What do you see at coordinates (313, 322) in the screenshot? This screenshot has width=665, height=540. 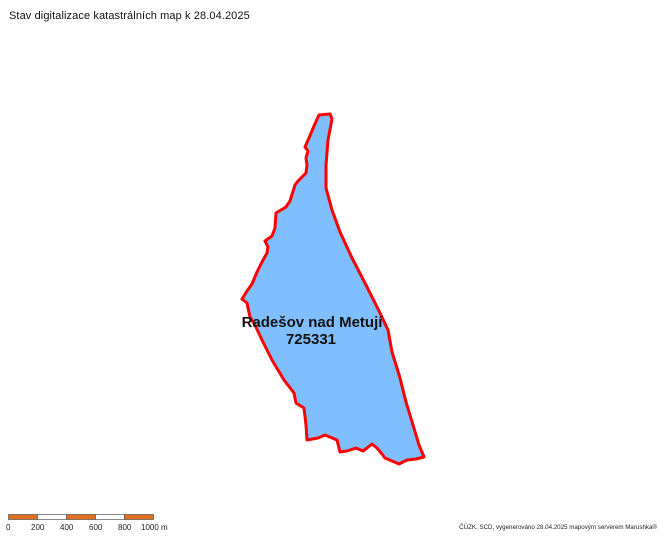 I see `parcel-name-label: Radešov nad Metují` at bounding box center [313, 322].